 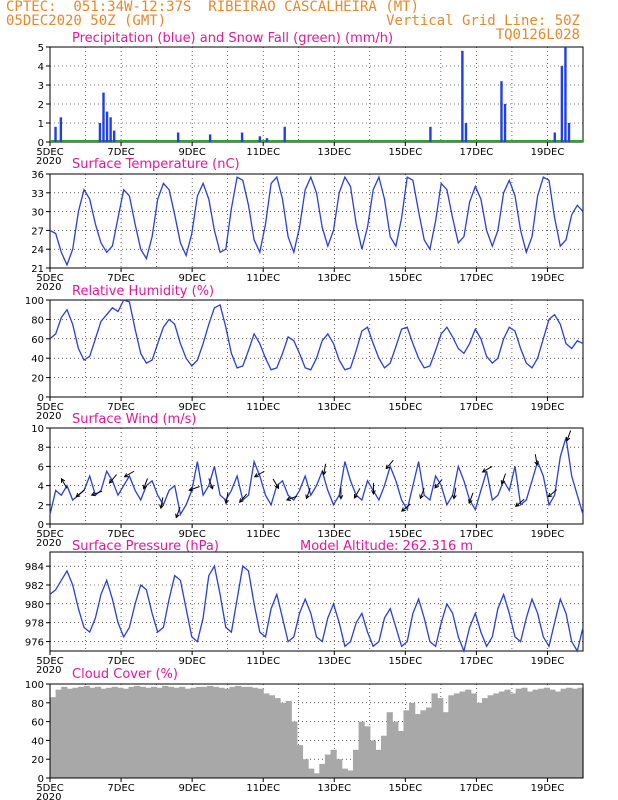 I want to click on y-tick-label: 5, so click(x=41, y=48).